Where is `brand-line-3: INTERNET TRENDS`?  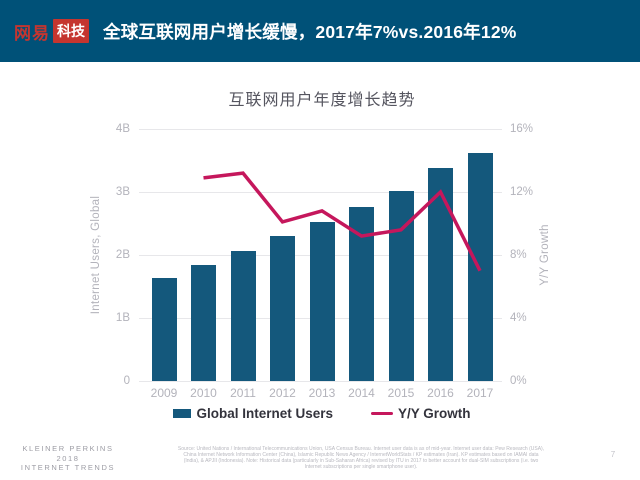 brand-line-3: INTERNET TRENDS is located at coordinates (68, 467).